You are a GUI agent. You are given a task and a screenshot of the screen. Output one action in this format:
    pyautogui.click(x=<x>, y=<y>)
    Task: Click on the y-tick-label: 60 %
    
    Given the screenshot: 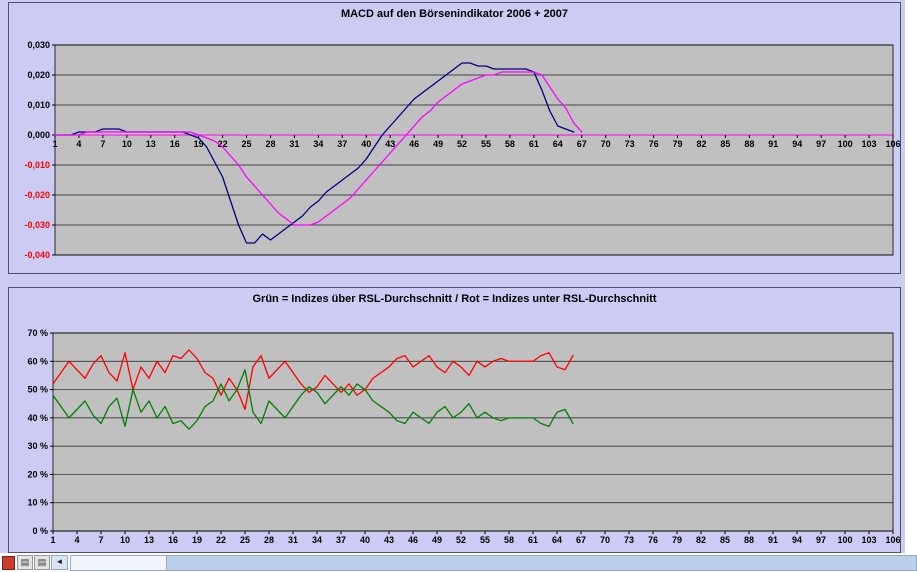 What is the action you would take?
    pyautogui.click(x=37, y=361)
    